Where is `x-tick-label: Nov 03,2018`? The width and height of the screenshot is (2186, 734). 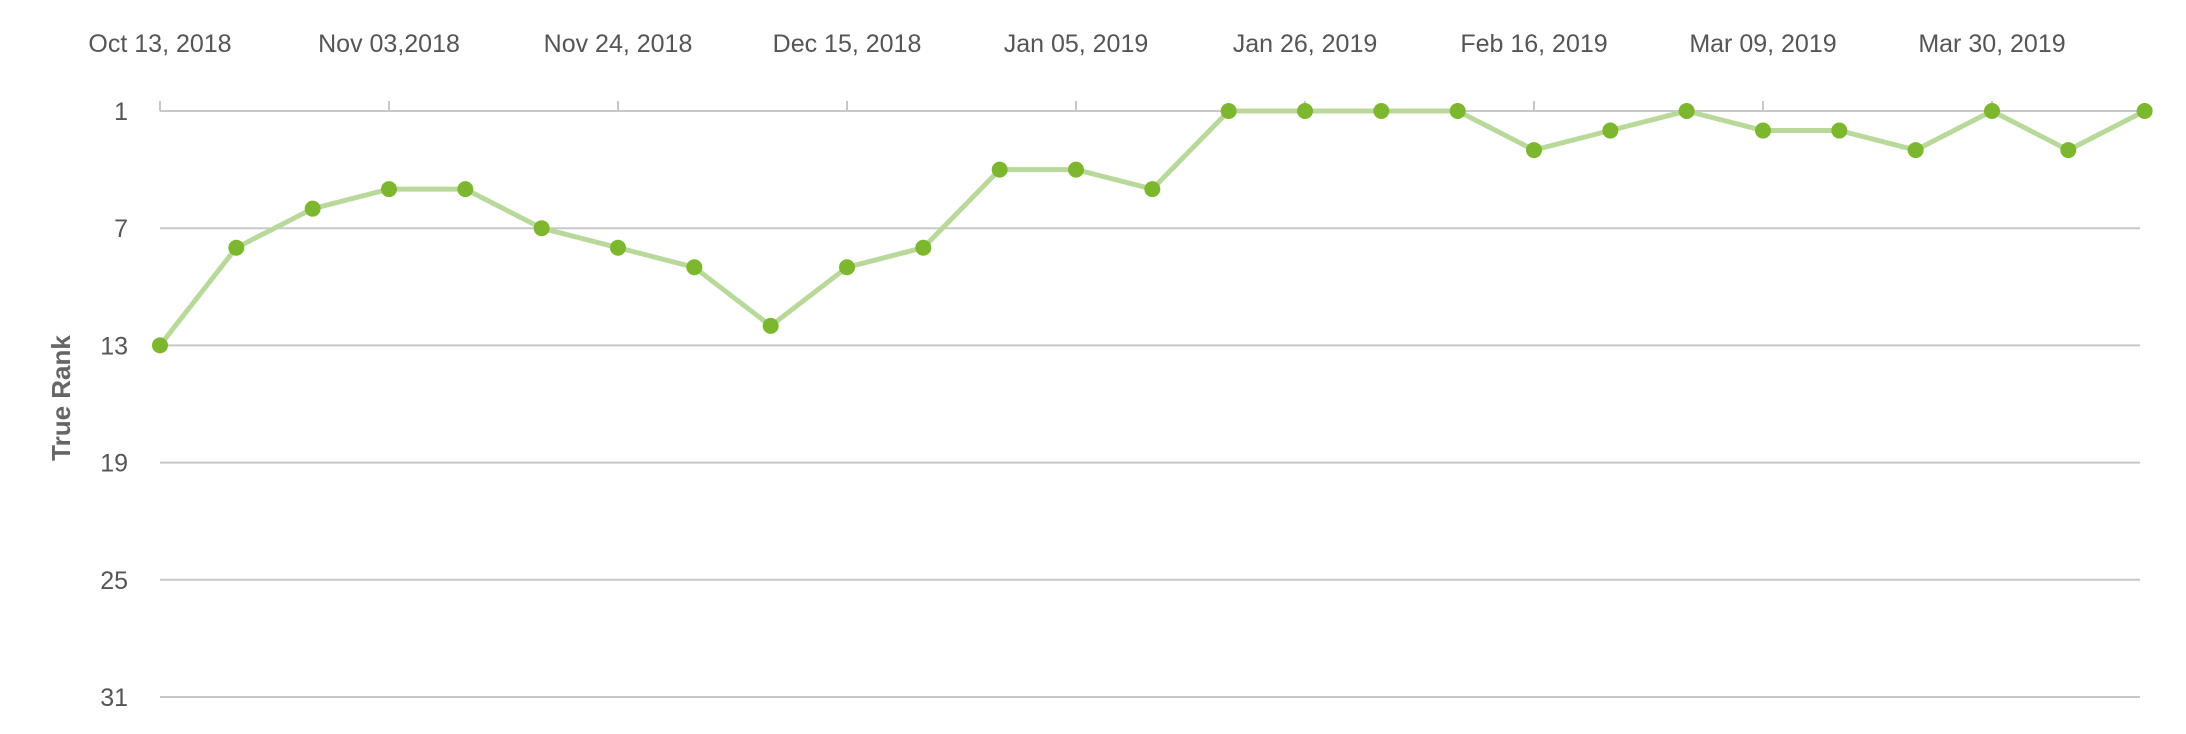 x-tick-label: Nov 03,2018 is located at coordinates (389, 44).